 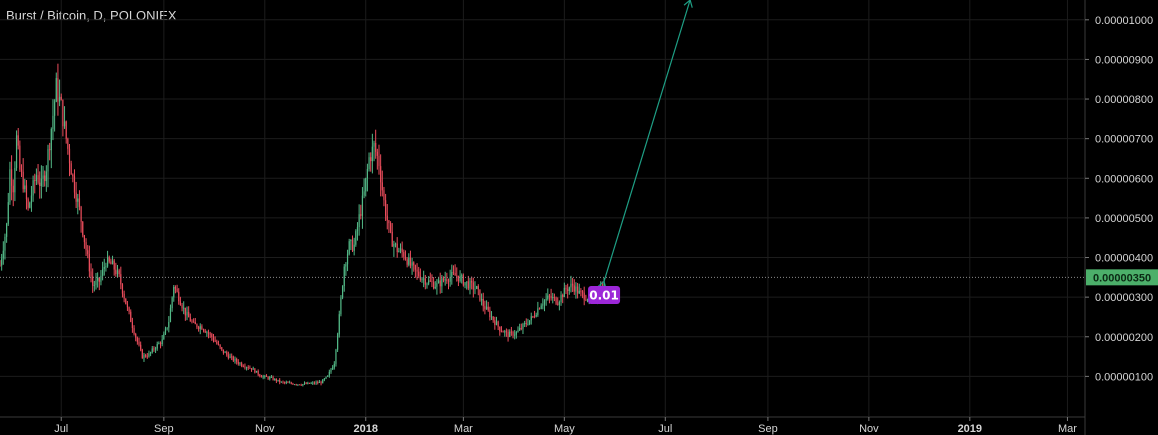 What do you see at coordinates (1124, 21) in the screenshot?
I see `price-tick-label: 0.00001000` at bounding box center [1124, 21].